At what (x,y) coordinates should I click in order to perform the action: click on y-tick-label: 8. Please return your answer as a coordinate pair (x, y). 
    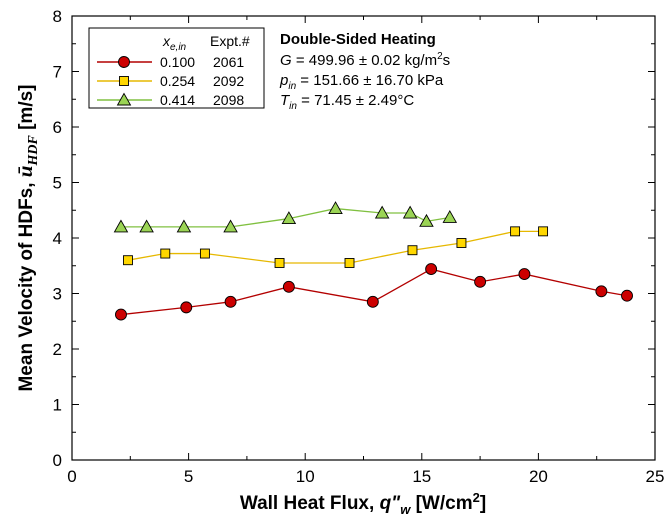
    Looking at the image, I should click on (57, 16).